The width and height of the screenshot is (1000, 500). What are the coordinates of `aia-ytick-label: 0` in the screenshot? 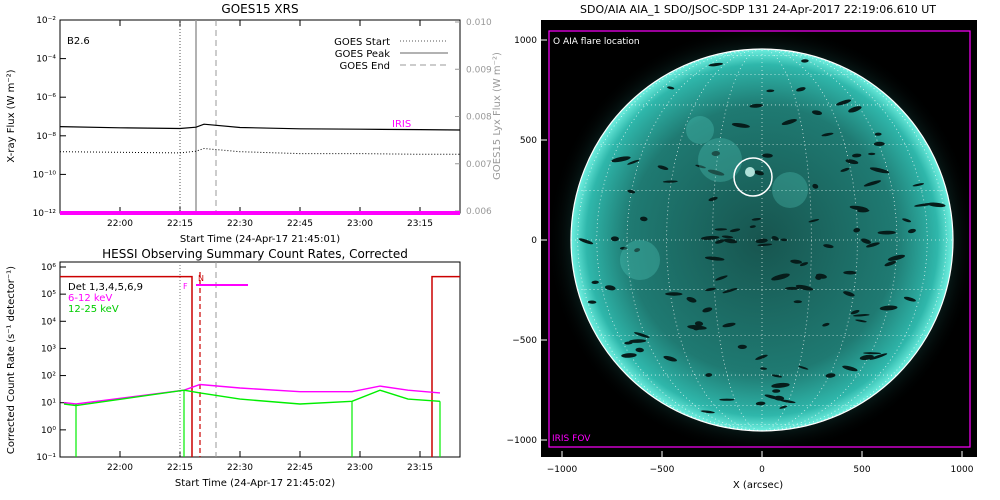 It's located at (534, 241).